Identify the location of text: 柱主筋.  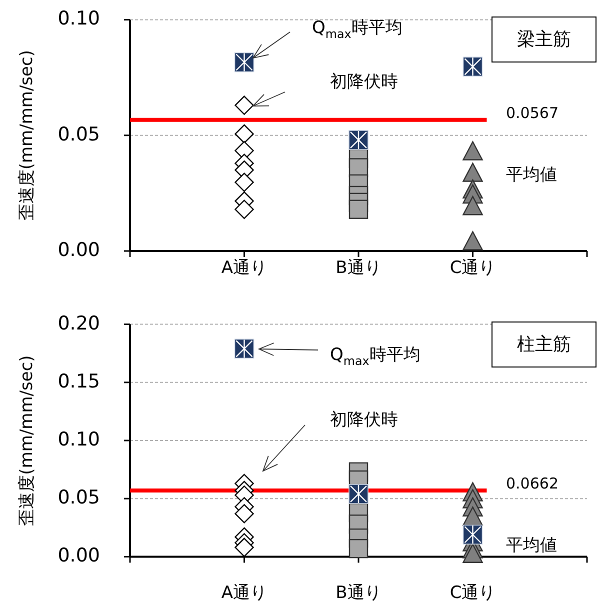
(544, 344).